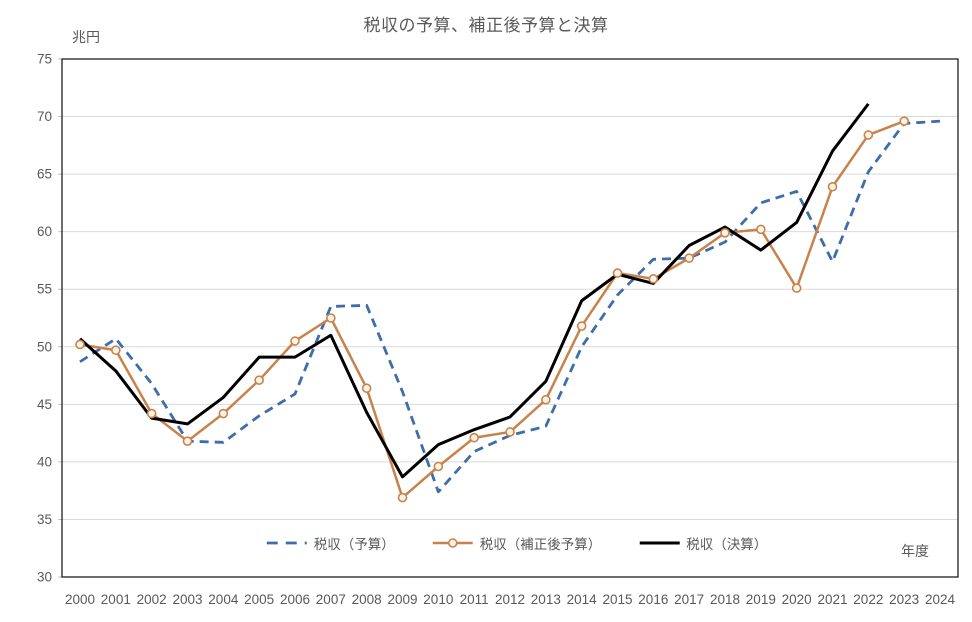 The height and width of the screenshot is (622, 972). Describe the element at coordinates (259, 599) in the screenshot. I see `x-tick-label: 2005` at that location.